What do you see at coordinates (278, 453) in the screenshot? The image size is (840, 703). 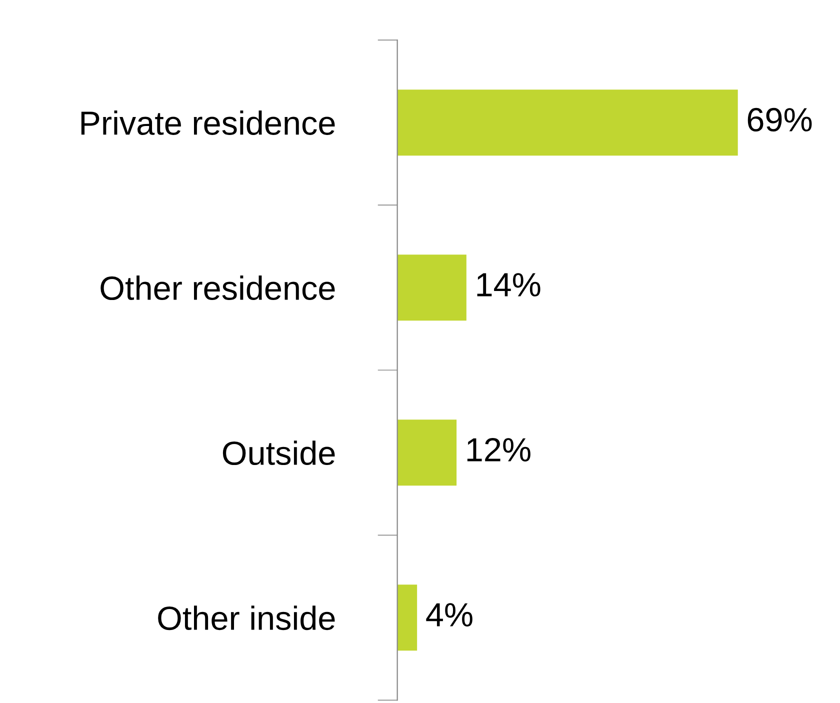 I see `y-tick-label: Outside` at bounding box center [278, 453].